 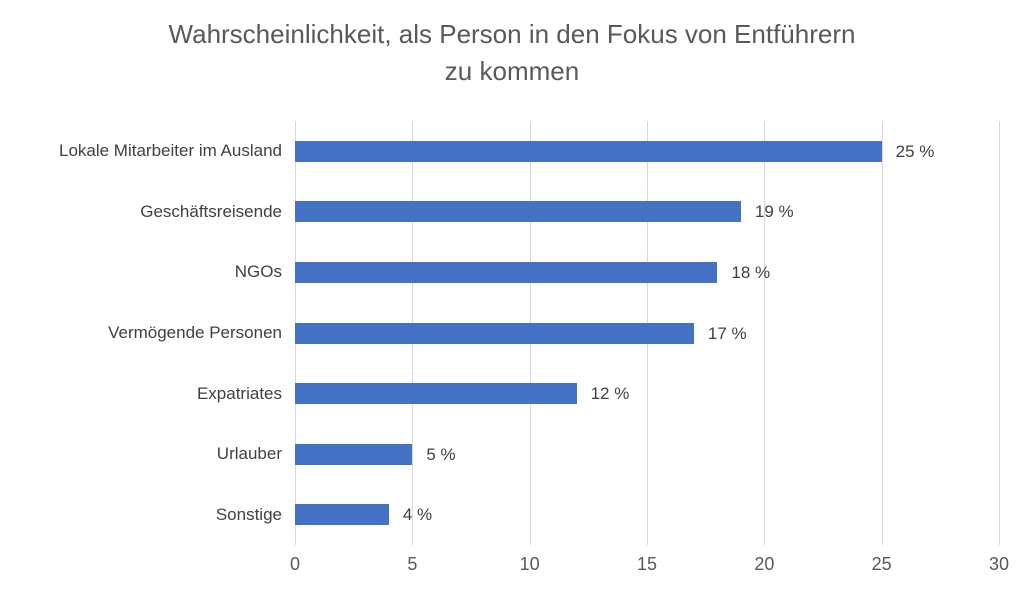 What do you see at coordinates (881, 564) in the screenshot?
I see `x-tick-label: 25` at bounding box center [881, 564].